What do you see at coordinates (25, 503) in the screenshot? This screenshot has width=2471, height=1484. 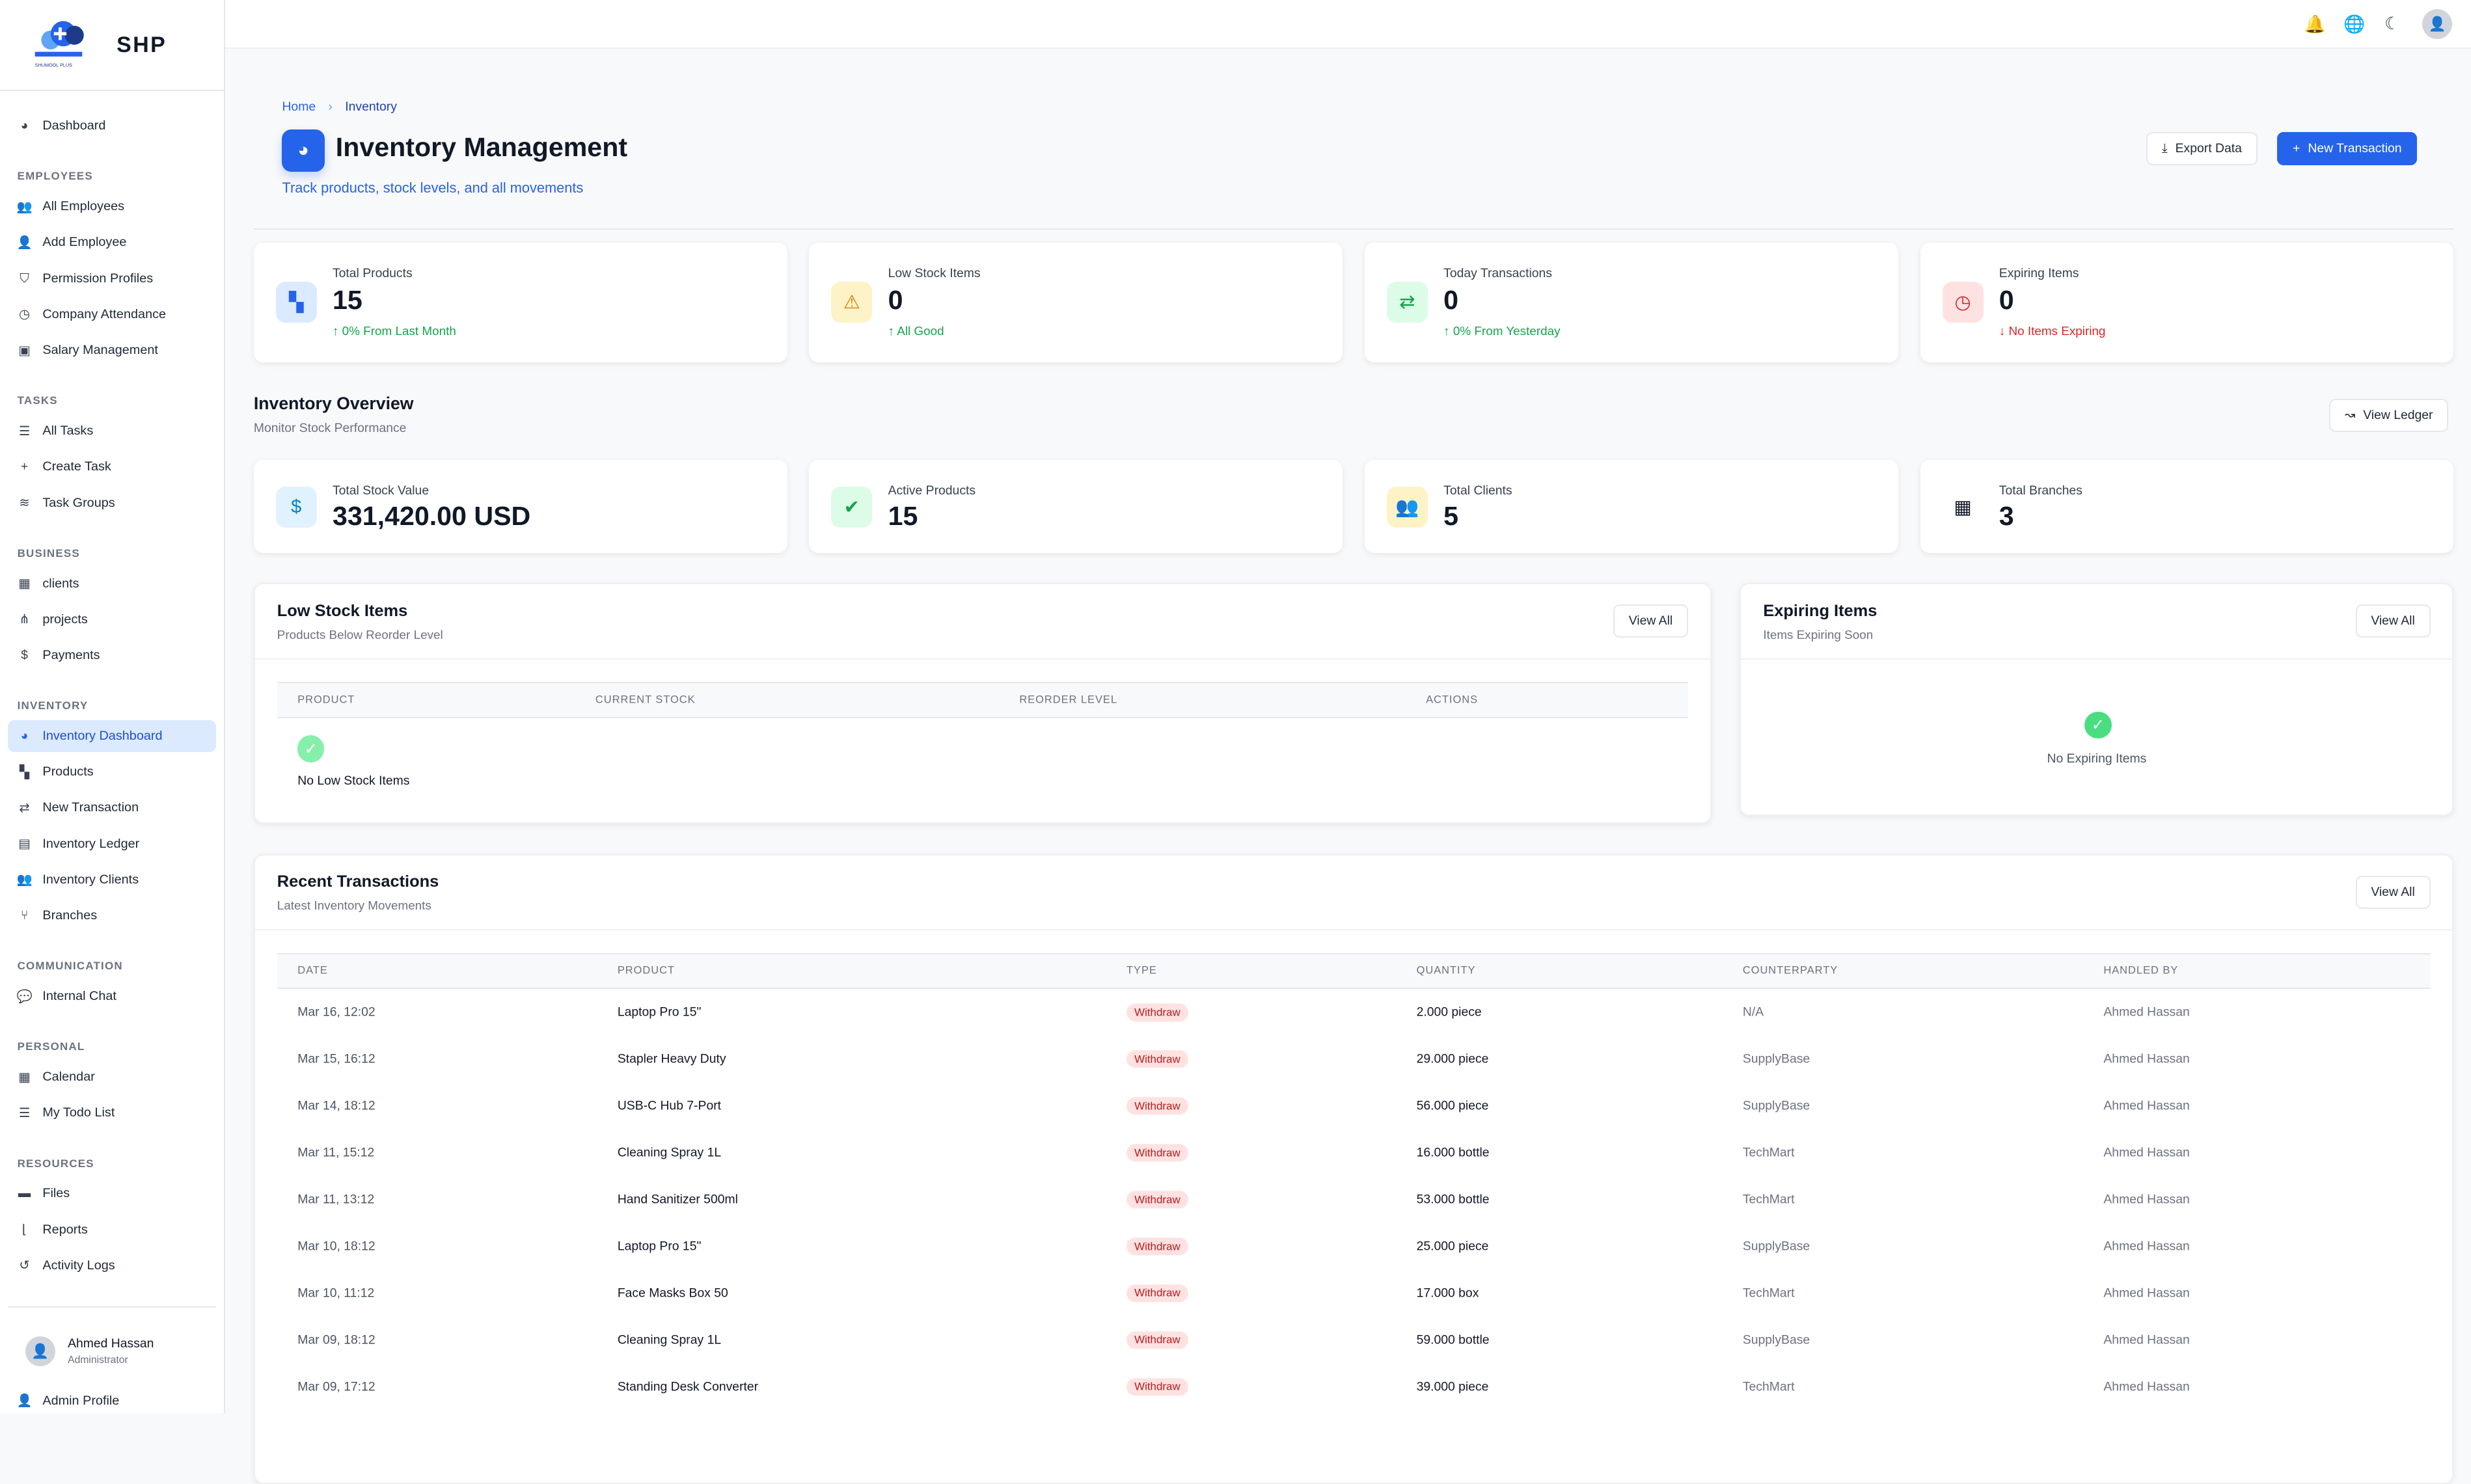 I see `layers-icon: ≋` at bounding box center [25, 503].